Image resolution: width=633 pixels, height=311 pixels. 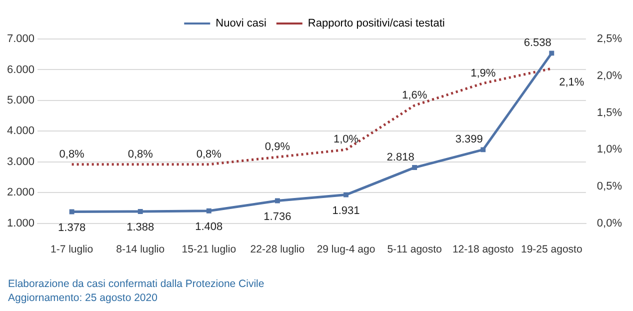 What do you see at coordinates (277, 147) in the screenshot?
I see `data-label: 0,9%` at bounding box center [277, 147].